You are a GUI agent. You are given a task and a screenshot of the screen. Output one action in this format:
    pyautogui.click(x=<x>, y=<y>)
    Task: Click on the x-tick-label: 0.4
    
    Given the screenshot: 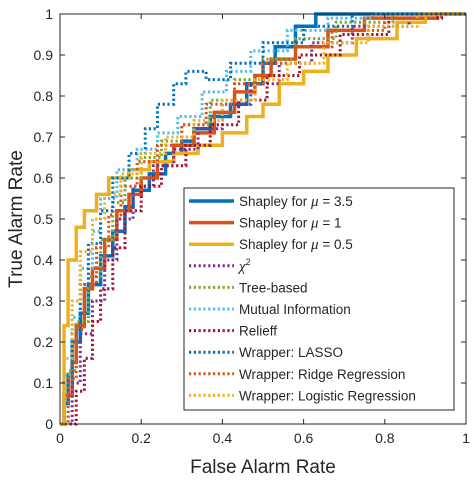 What is the action you would take?
    pyautogui.click(x=223, y=438)
    